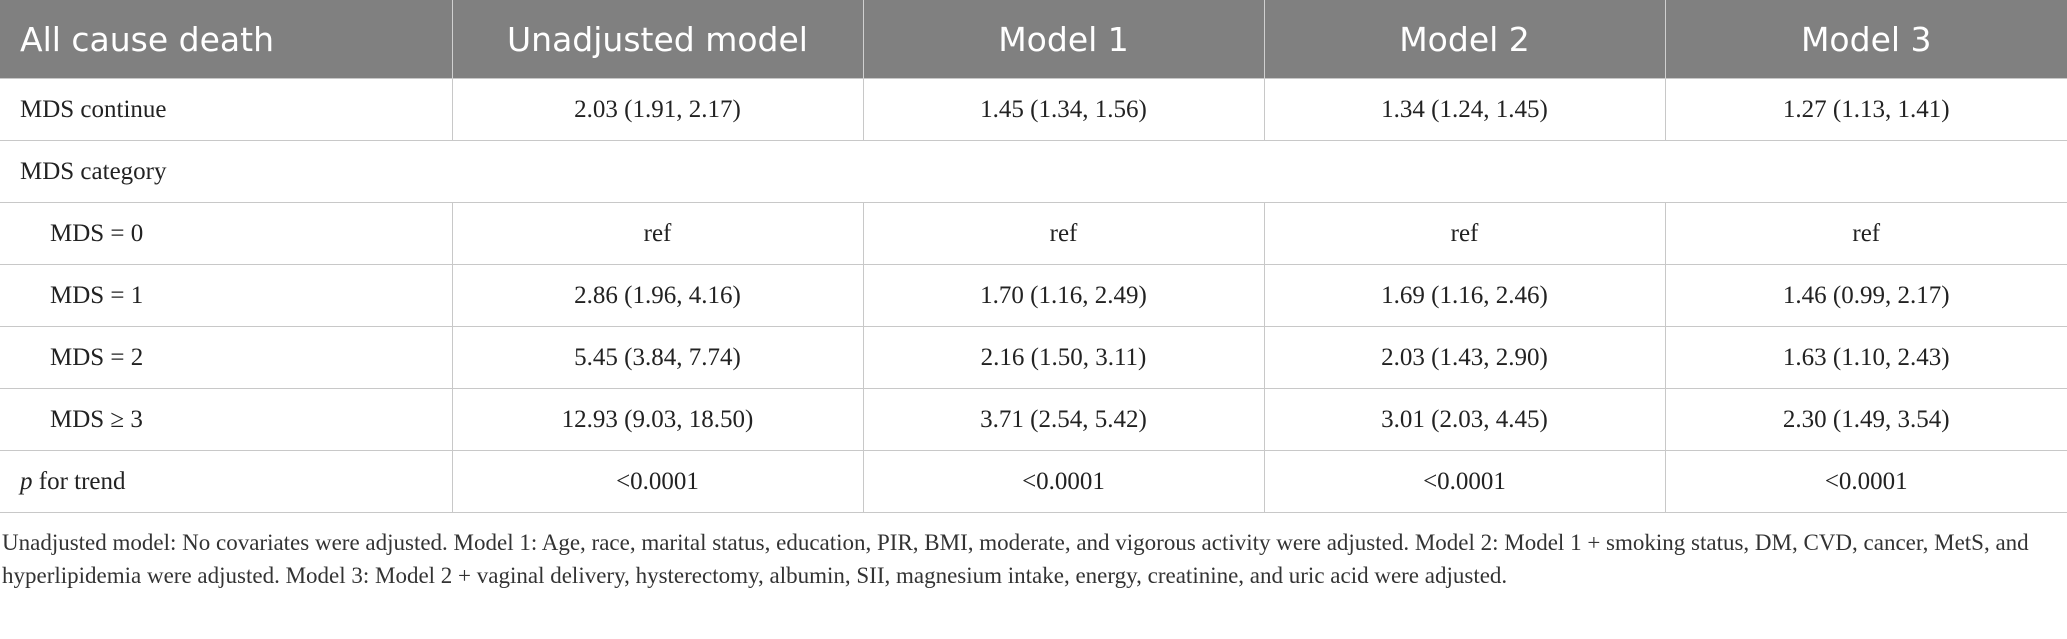 The height and width of the screenshot is (639, 2067). Describe the element at coordinates (1063, 109) in the screenshot. I see `cell: 1.45 (1.34, 1.56)` at that location.